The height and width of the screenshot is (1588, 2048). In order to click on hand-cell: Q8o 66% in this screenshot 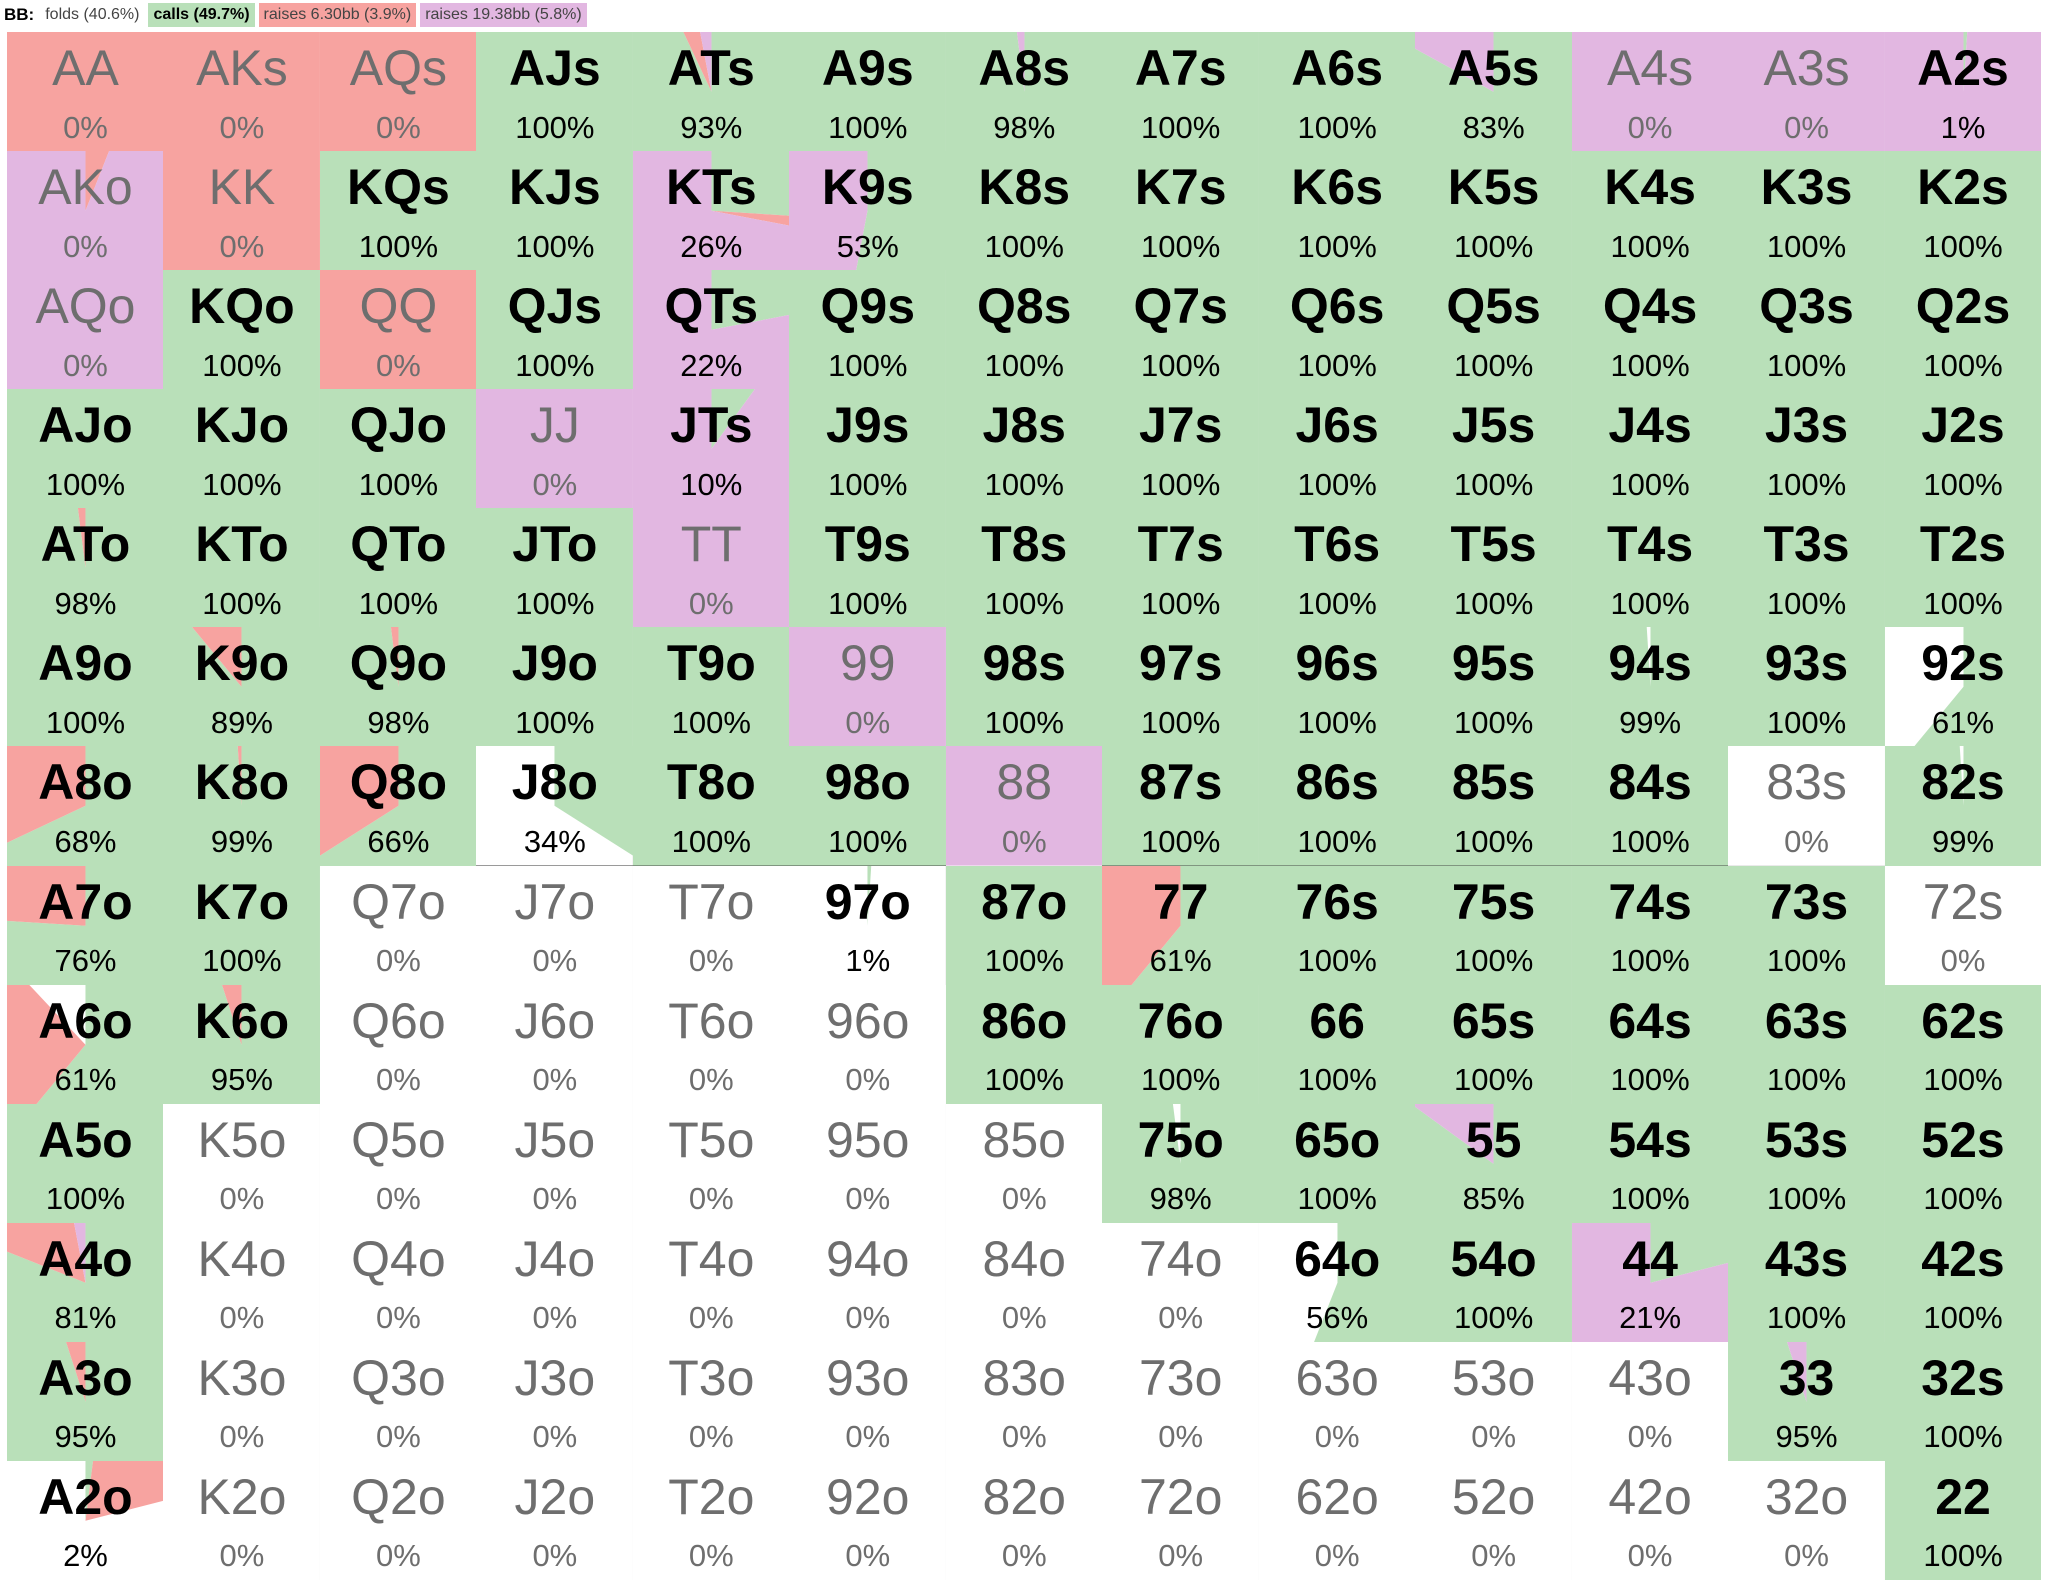, I will do `click(398, 806)`.